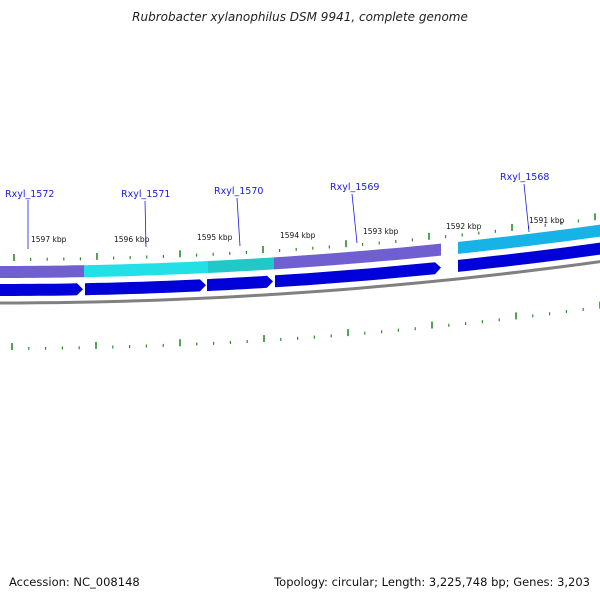 The width and height of the screenshot is (600, 600). What do you see at coordinates (464, 226) in the screenshot?
I see `kbp-label-1592: 1592 kbp` at bounding box center [464, 226].